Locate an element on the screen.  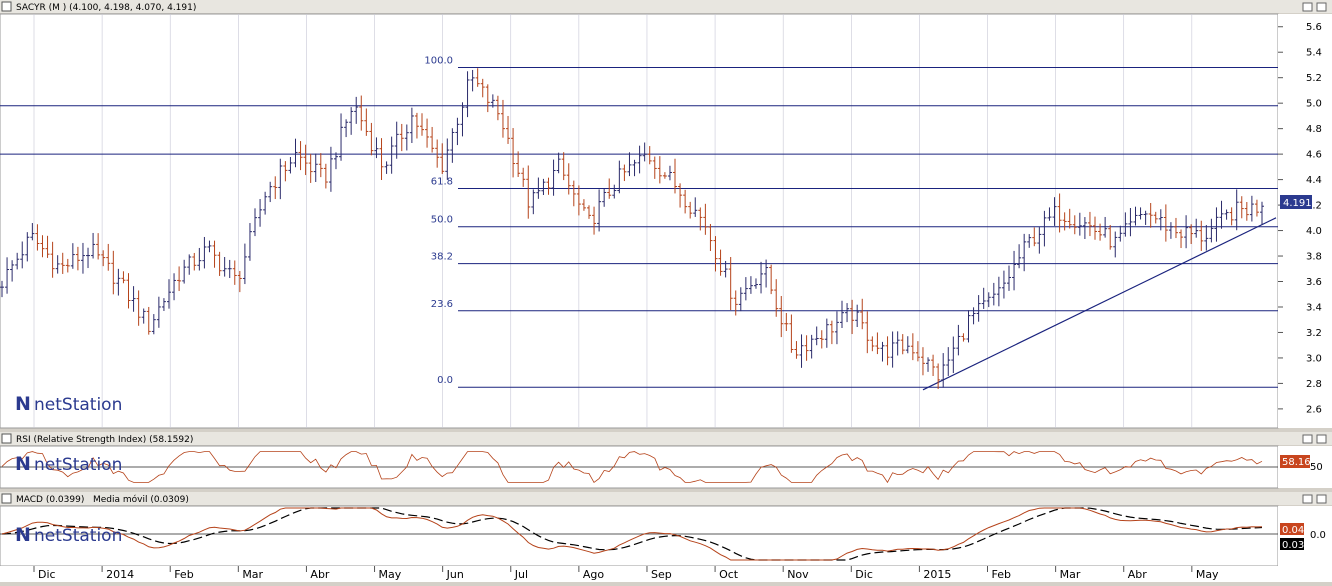
x-tick-label: Nov is located at coordinates (798, 574).